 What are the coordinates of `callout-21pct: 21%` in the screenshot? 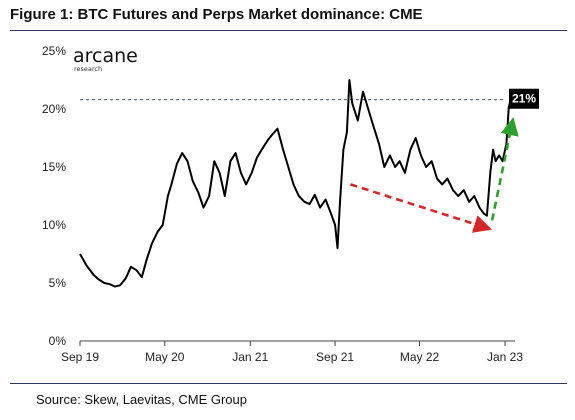 It's located at (524, 98).